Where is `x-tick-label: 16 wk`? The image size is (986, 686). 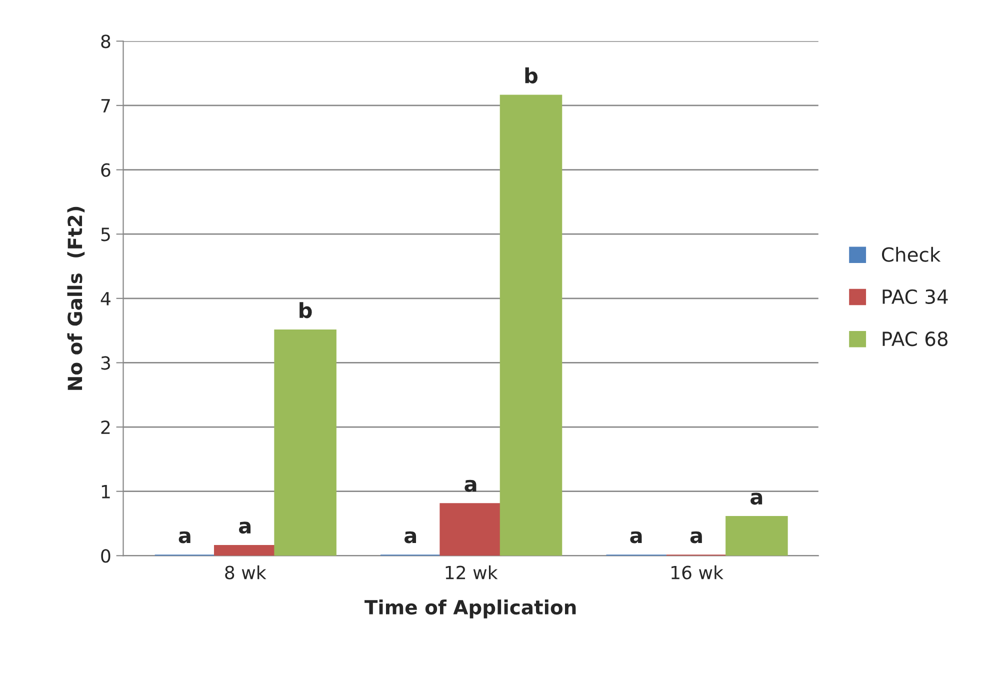 x-tick-label: 16 wk is located at coordinates (698, 572).